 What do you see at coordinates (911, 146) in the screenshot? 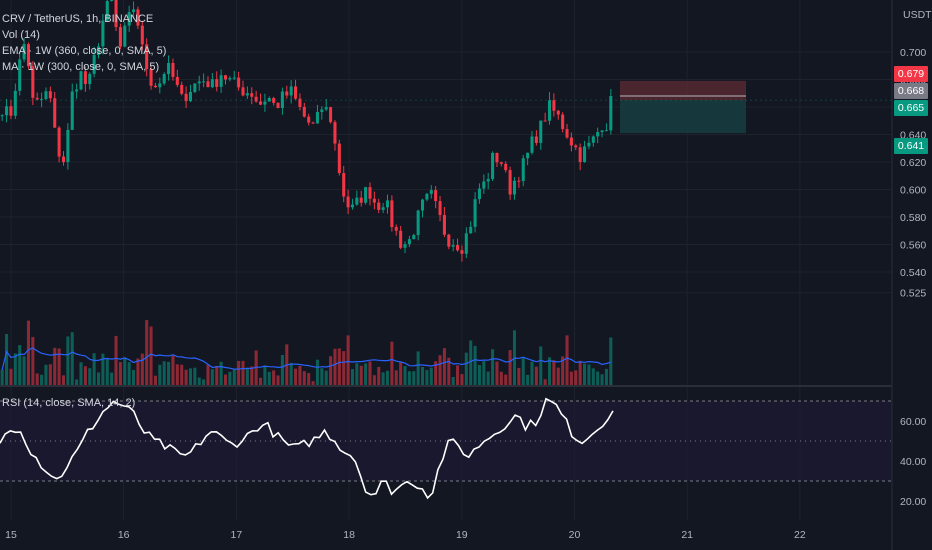
I see `target-price-tag: 0.641` at bounding box center [911, 146].